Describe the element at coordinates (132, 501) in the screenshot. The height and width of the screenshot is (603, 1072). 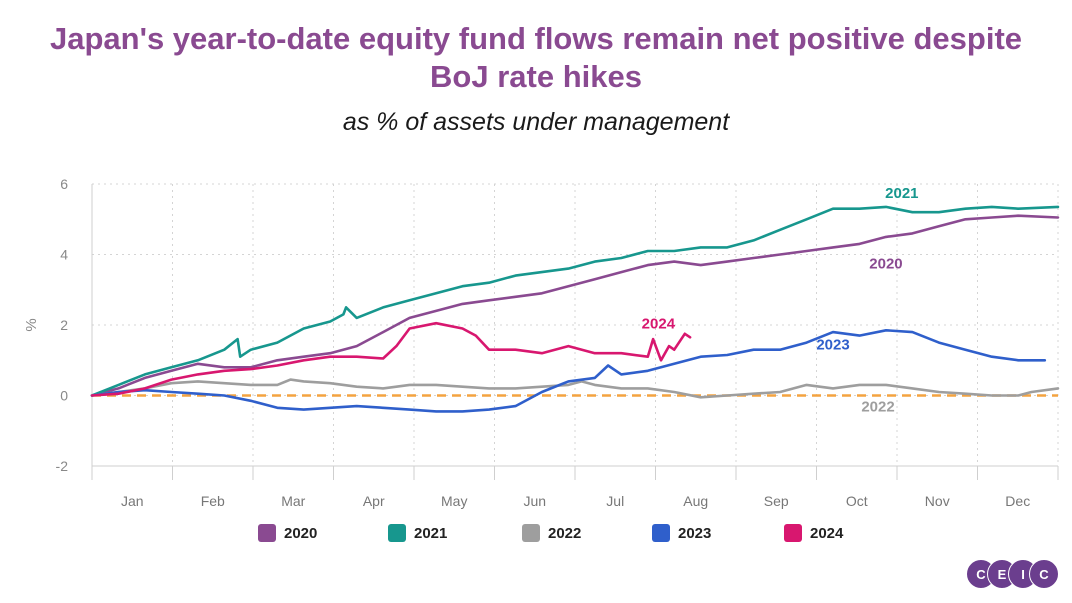
I see `x-tick-label: Jan` at that location.